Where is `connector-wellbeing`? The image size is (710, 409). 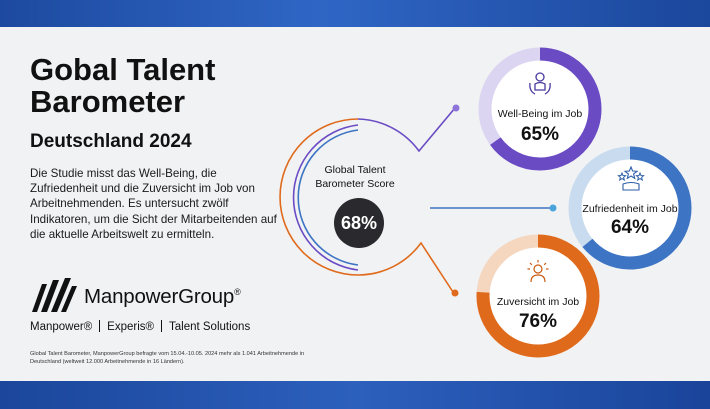
connector-wellbeing is located at coordinates (406, 130).